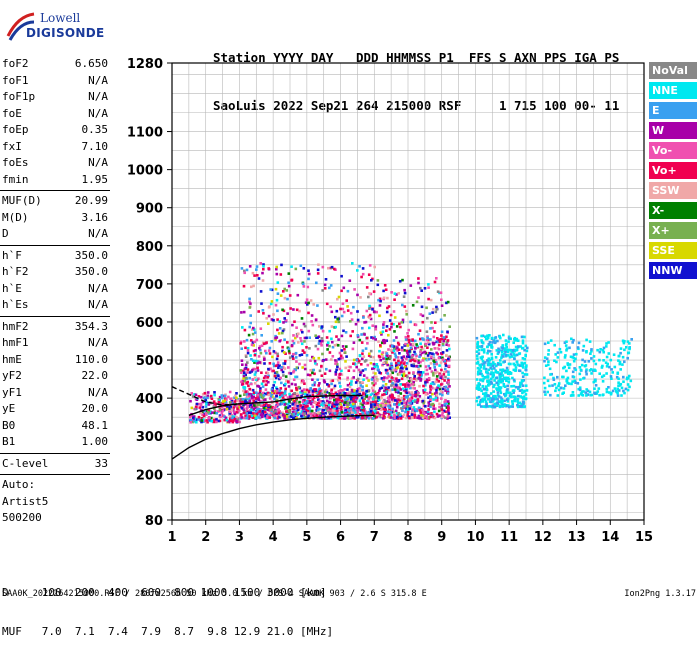 This screenshot has height=651, width=700. I want to click on param-key: B1, so click(9, 441).